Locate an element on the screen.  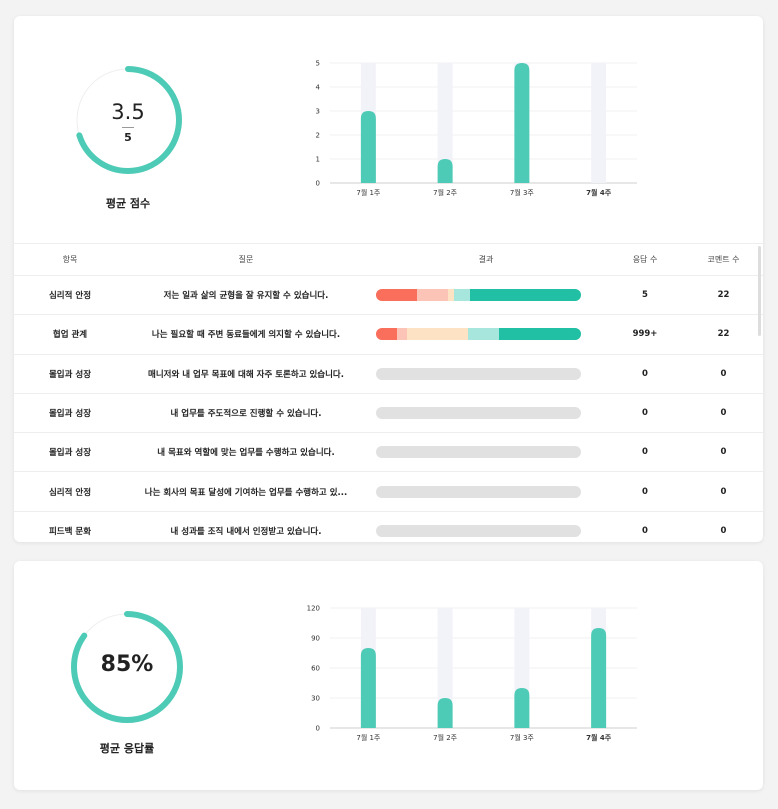
table-row: 협업 관계 나는 필요할 때 주변 동료들에게 의지할 수 있습니다. 999+ 22 is located at coordinates (388, 334).